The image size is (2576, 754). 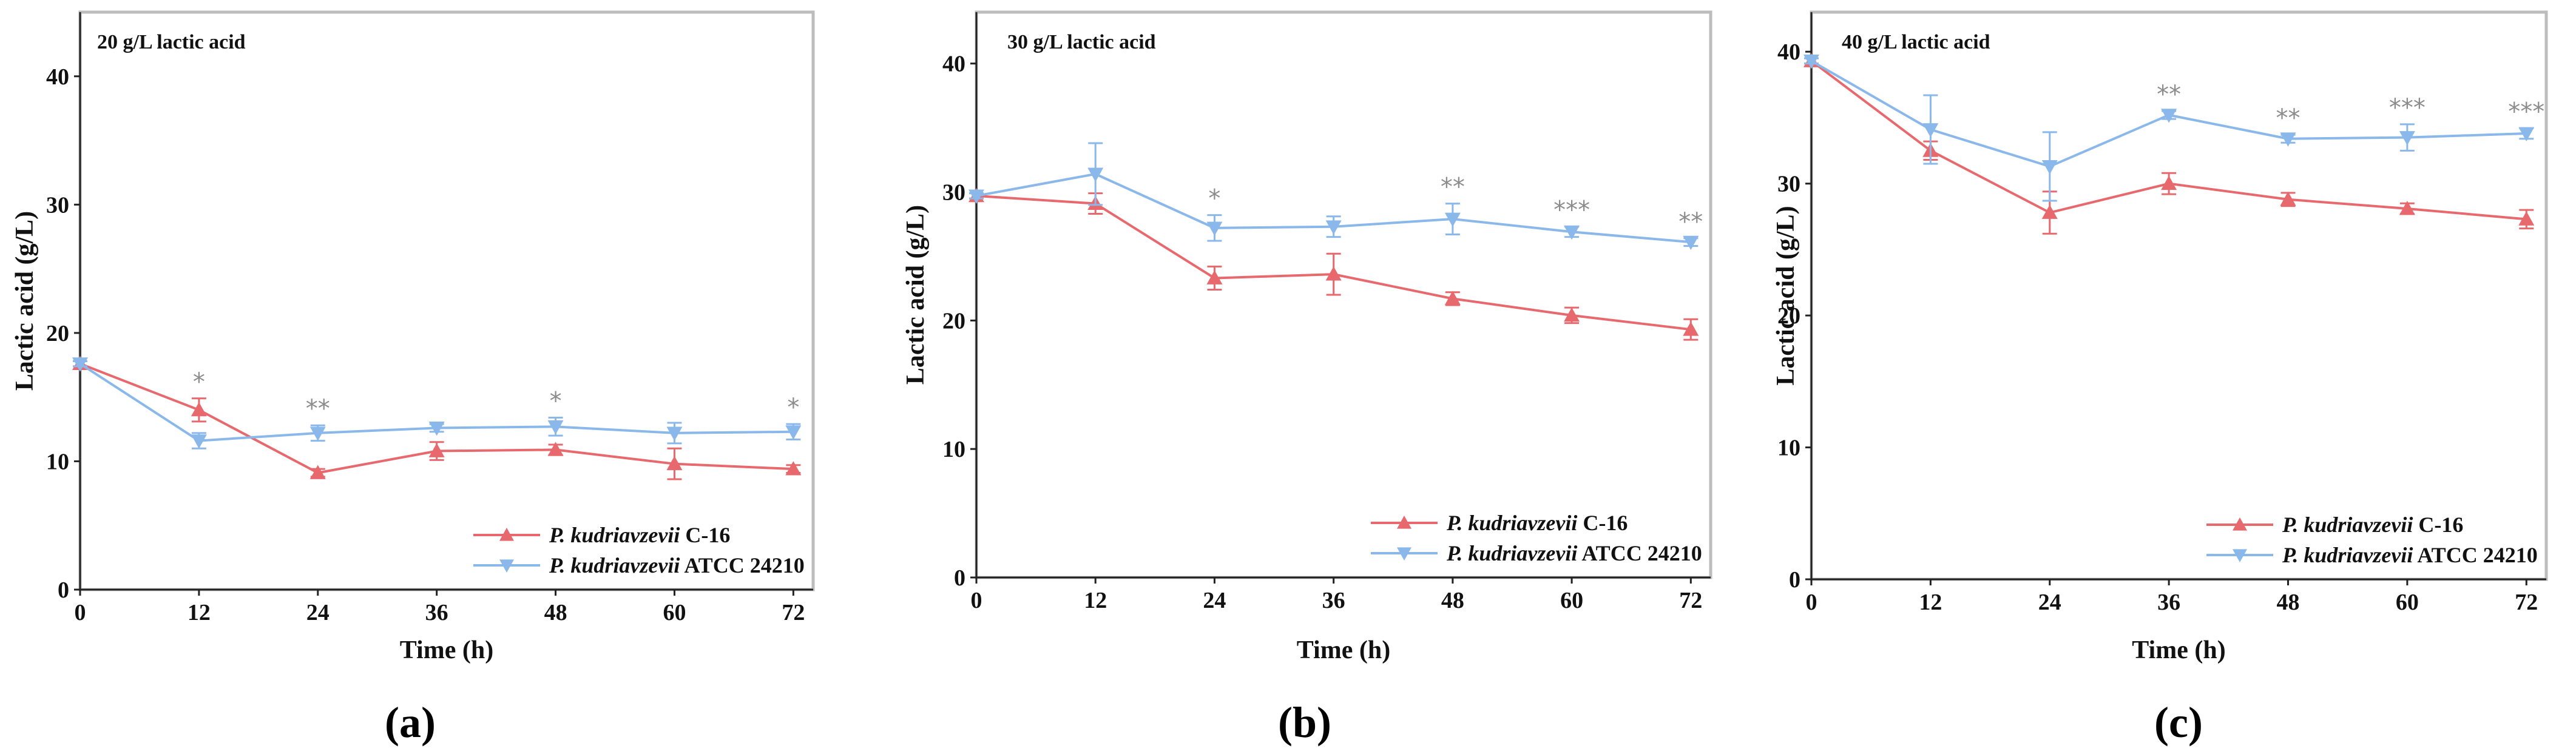 What do you see at coordinates (2178, 723) in the screenshot?
I see `panel-letter: (c)` at bounding box center [2178, 723].